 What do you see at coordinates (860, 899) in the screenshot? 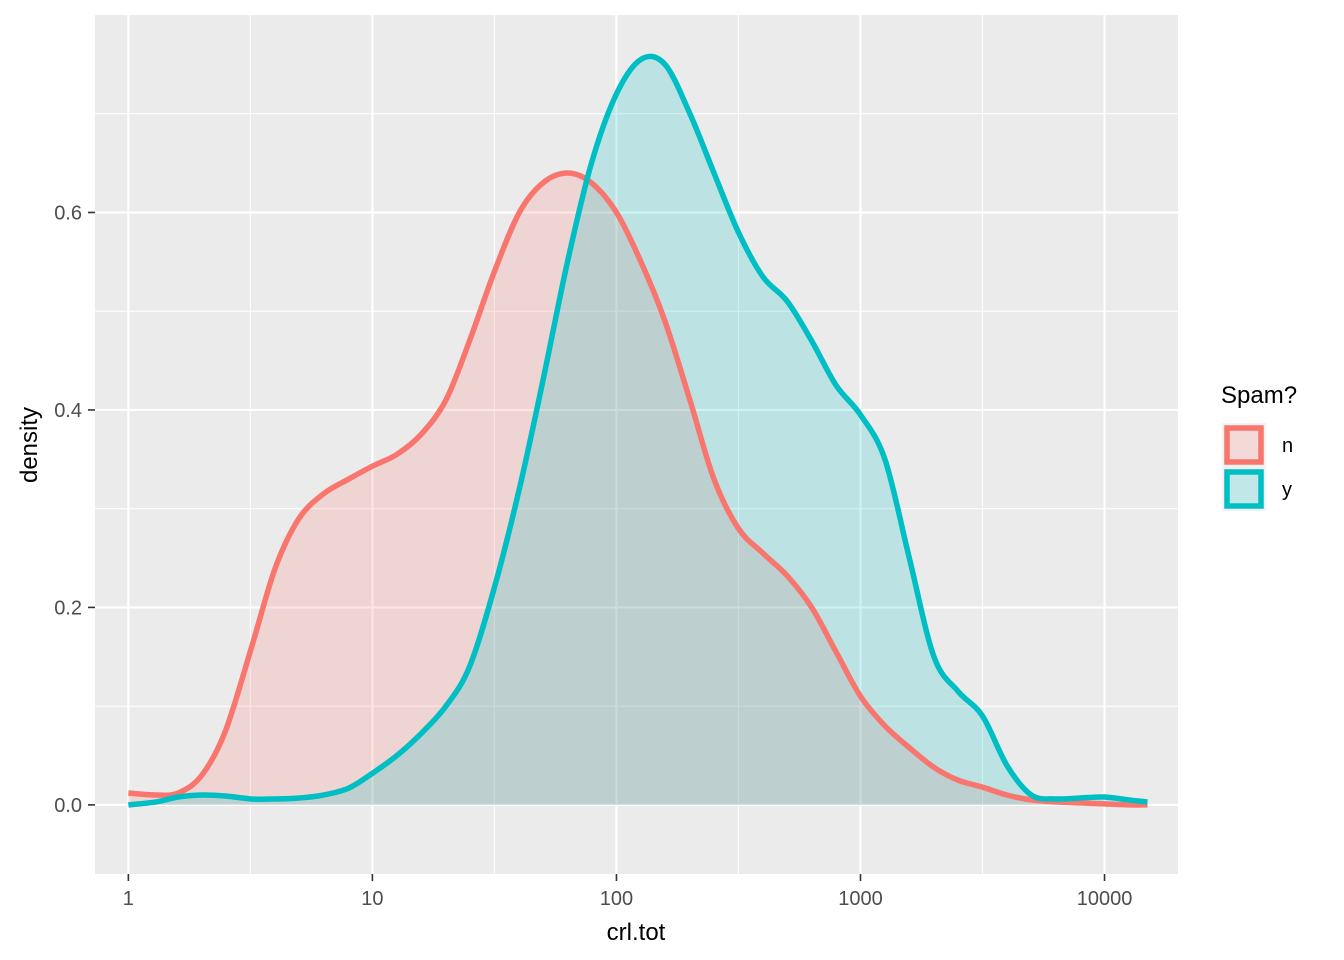
I see `x-tick-label: 1000` at bounding box center [860, 899].